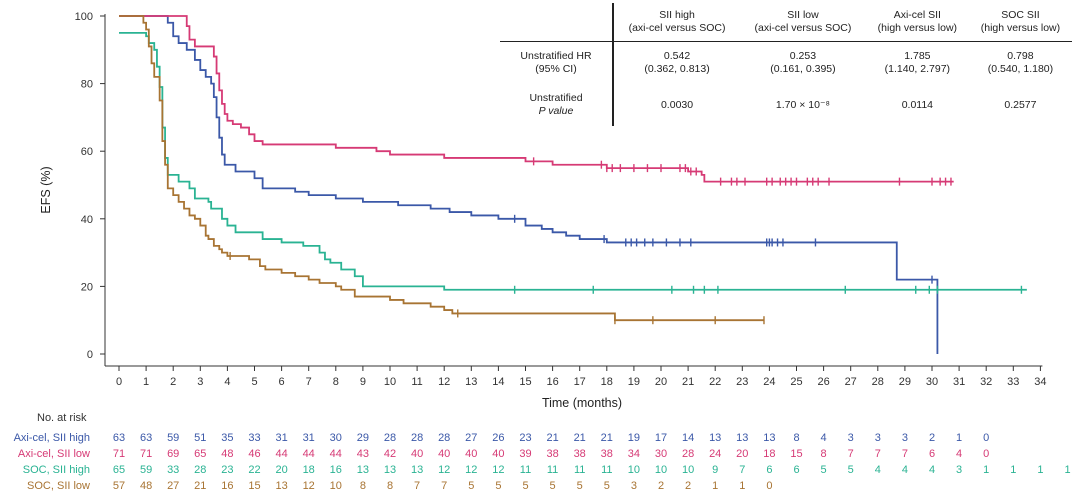  Describe the element at coordinates (119, 486) in the screenshot. I see `risk-cell: 57` at that location.